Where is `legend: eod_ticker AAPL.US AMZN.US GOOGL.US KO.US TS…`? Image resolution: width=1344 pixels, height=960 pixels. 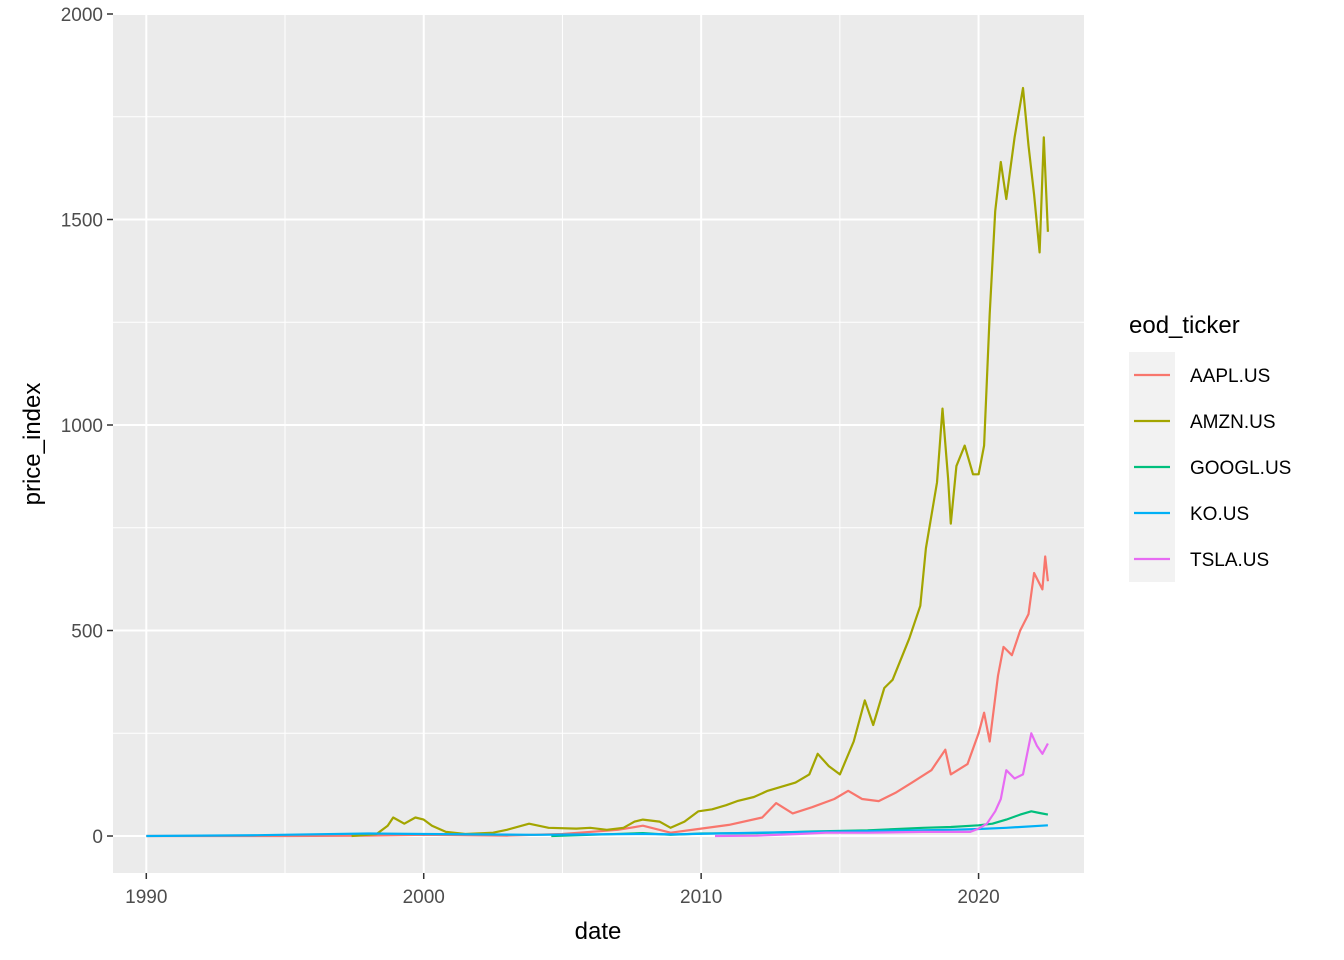 legend: eod_ticker AAPL.US AMZN.US GOOGL.US KO.US TS… is located at coordinates (1210, 447).